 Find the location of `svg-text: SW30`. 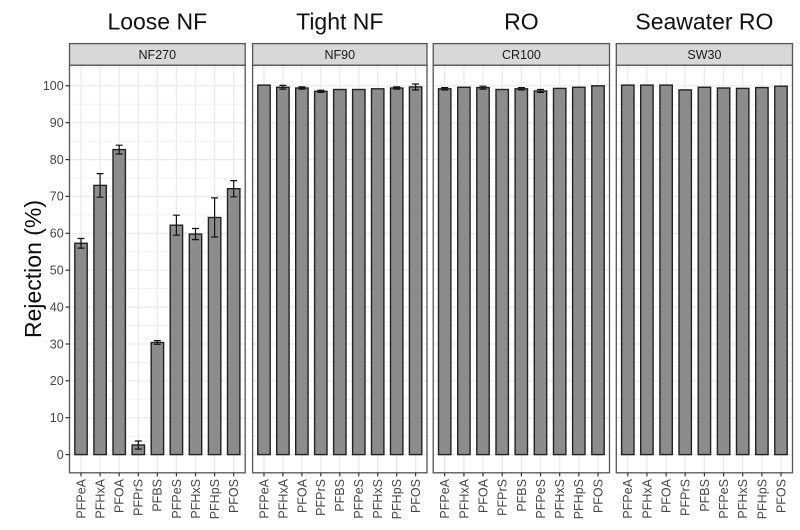

svg-text: SW30 is located at coordinates (704, 55).